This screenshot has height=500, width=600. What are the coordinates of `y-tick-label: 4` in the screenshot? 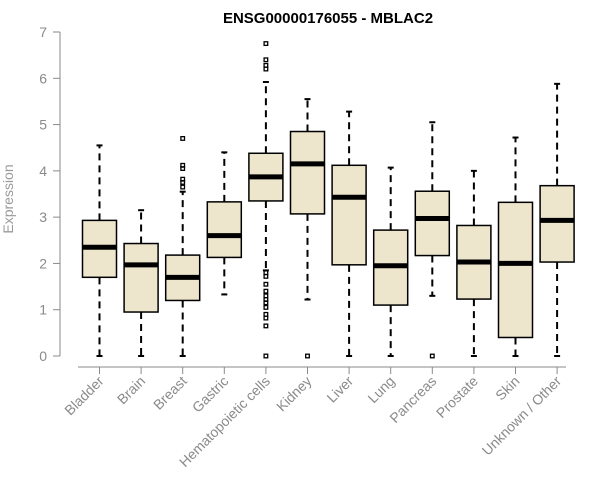 It's located at (43, 171).